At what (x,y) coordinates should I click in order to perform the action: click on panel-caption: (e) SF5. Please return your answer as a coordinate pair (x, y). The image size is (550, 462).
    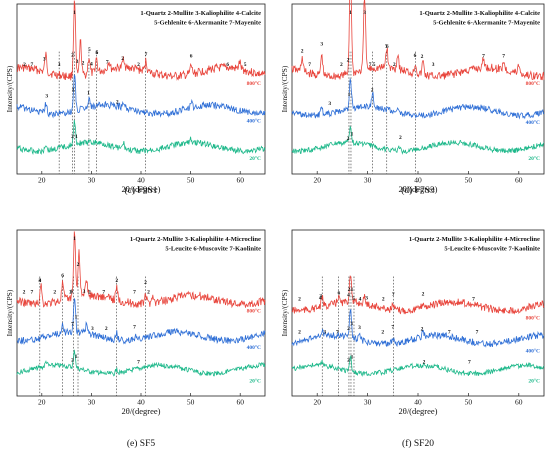
    Looking at the image, I should click on (141, 443).